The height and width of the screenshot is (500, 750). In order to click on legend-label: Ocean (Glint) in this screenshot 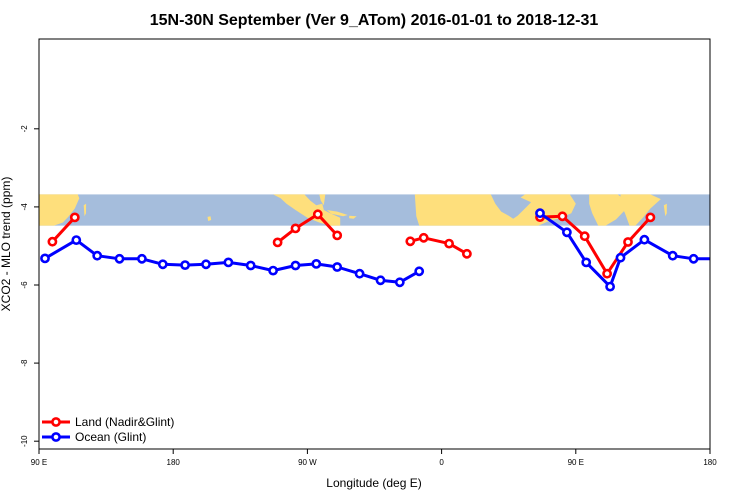, I will do `click(110, 437)`.